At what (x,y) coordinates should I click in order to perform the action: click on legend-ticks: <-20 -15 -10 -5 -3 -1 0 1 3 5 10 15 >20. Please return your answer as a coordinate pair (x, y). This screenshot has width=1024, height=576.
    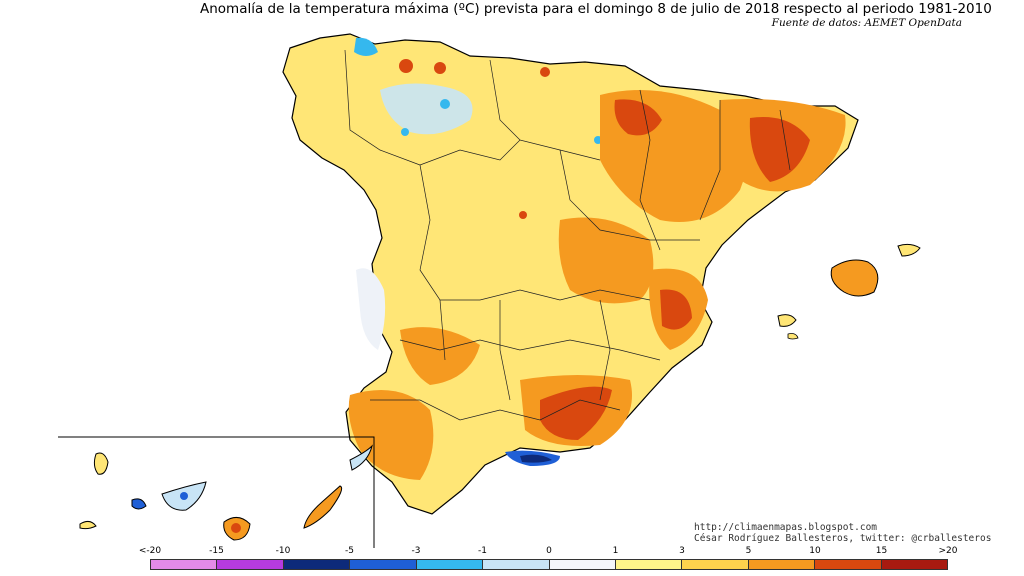
    Looking at the image, I should click on (548, 552).